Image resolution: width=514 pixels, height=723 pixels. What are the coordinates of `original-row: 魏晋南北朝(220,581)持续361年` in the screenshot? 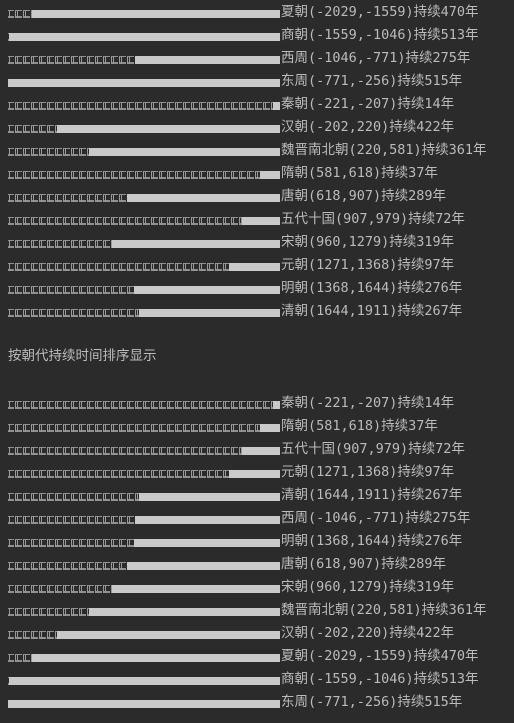 It's located at (261, 150).